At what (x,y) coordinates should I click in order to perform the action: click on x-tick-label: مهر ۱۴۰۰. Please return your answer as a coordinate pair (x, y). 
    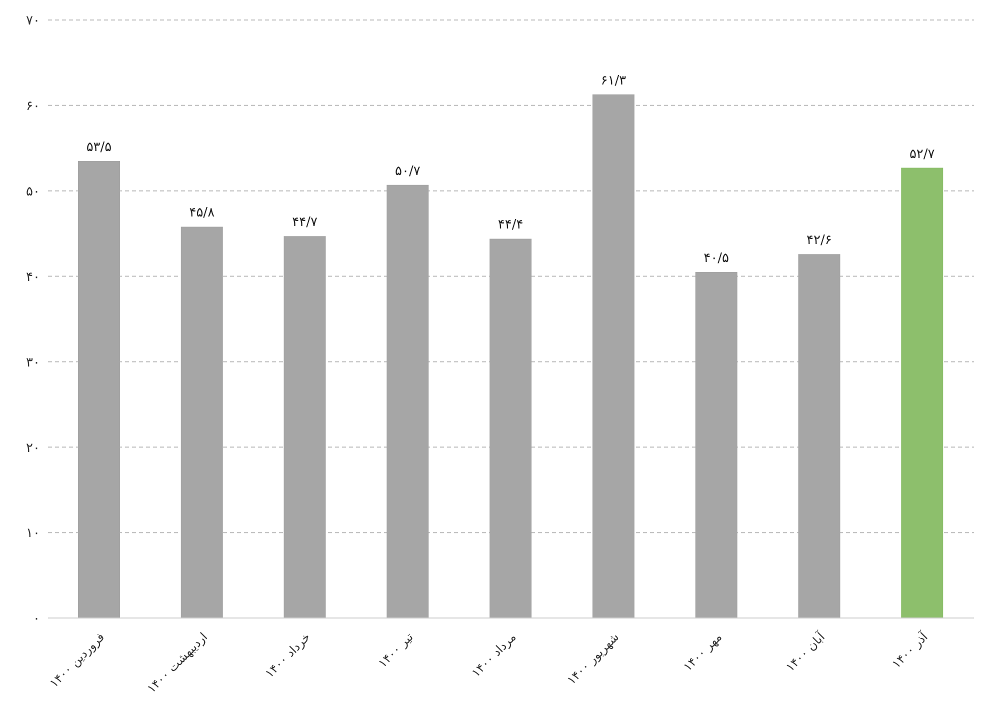
    Looking at the image, I should click on (702, 652).